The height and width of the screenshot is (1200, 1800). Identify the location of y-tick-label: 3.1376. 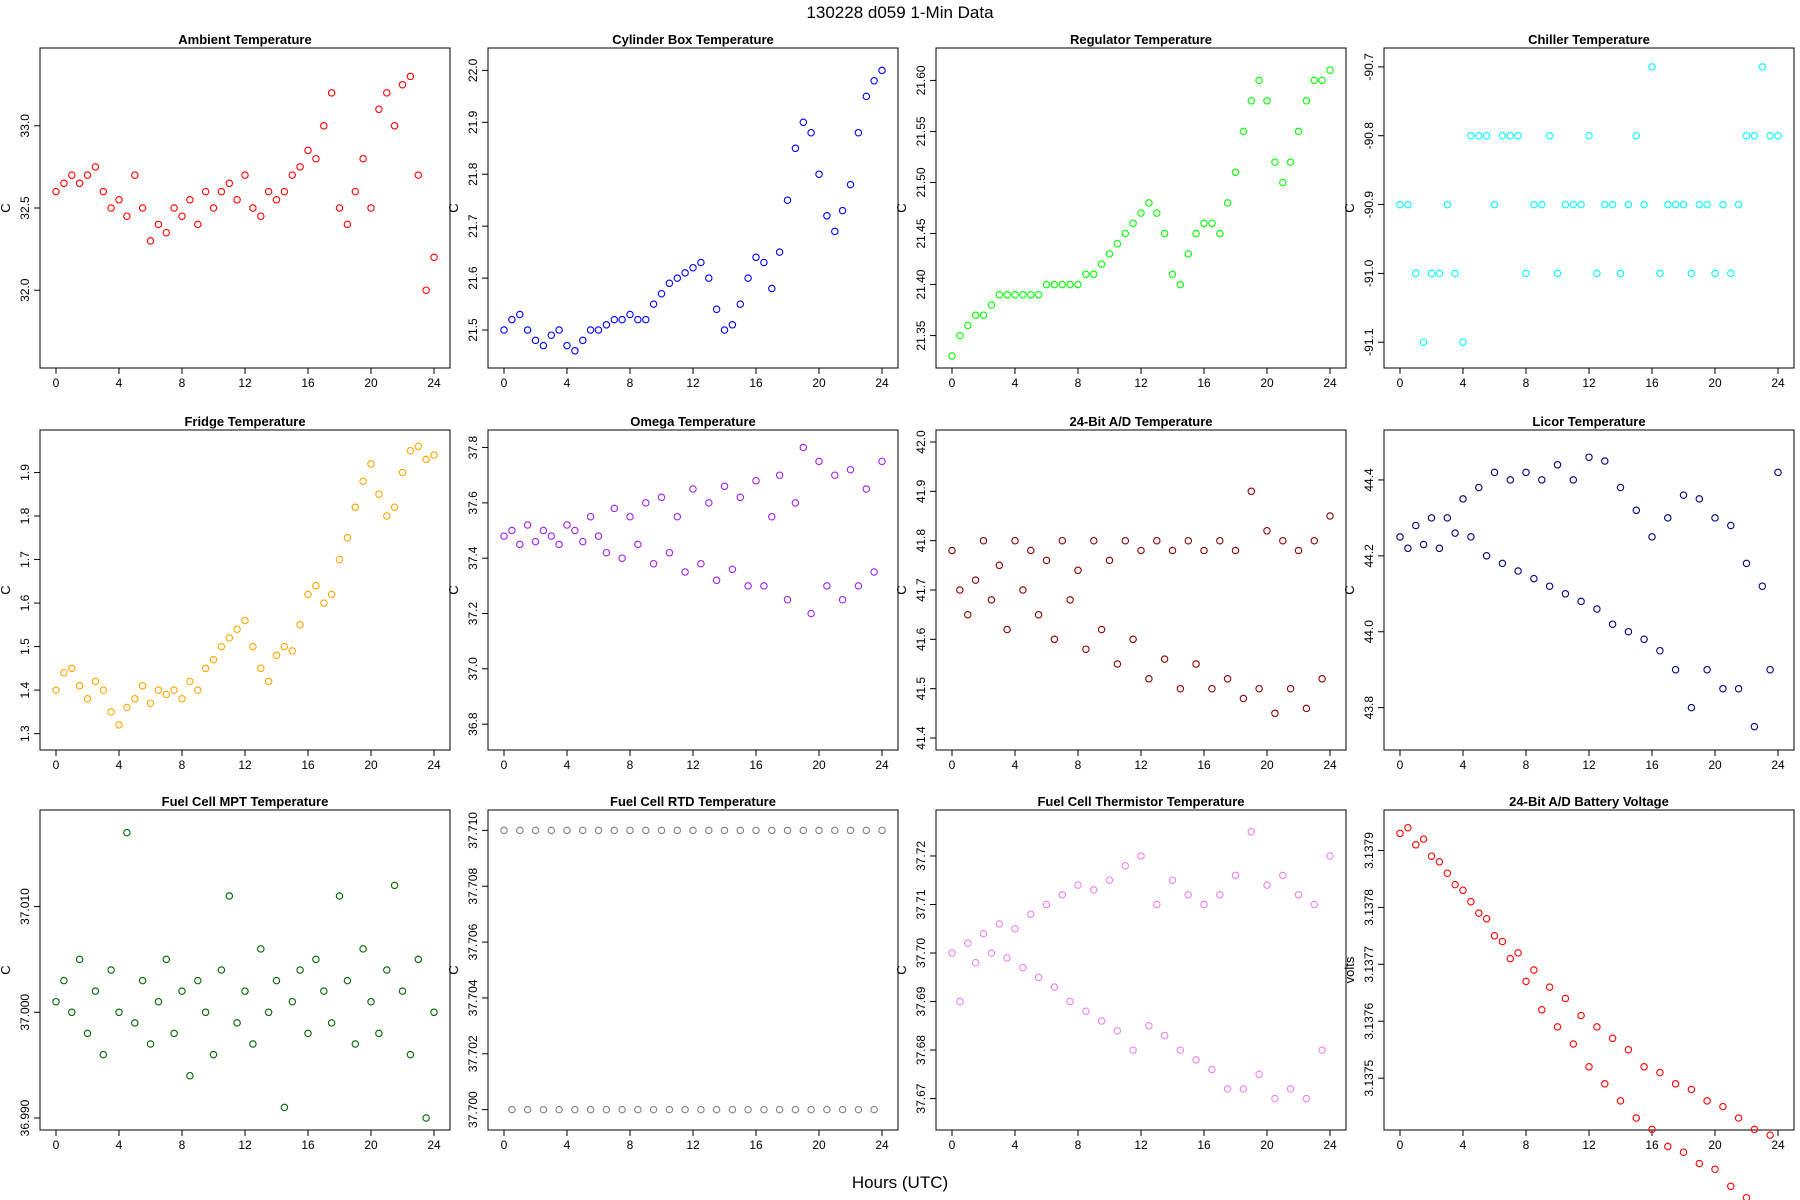
(1369, 1021).